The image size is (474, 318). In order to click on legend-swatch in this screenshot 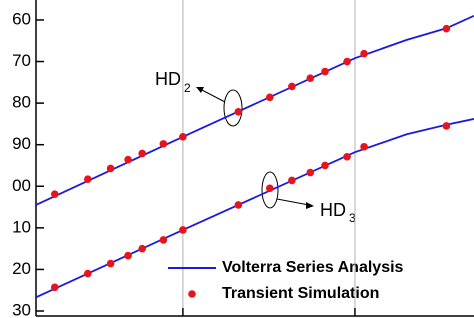, I will do `click(192, 294)`.